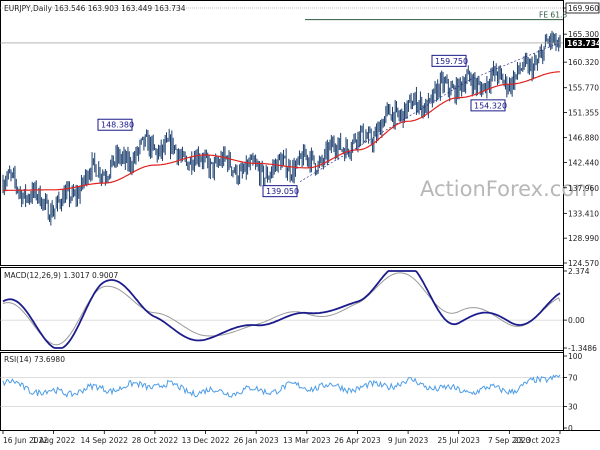 The width and height of the screenshot is (600, 450). What do you see at coordinates (459, 440) in the screenshot?
I see `x-tick-label: 25 Jul 2023` at bounding box center [459, 440].